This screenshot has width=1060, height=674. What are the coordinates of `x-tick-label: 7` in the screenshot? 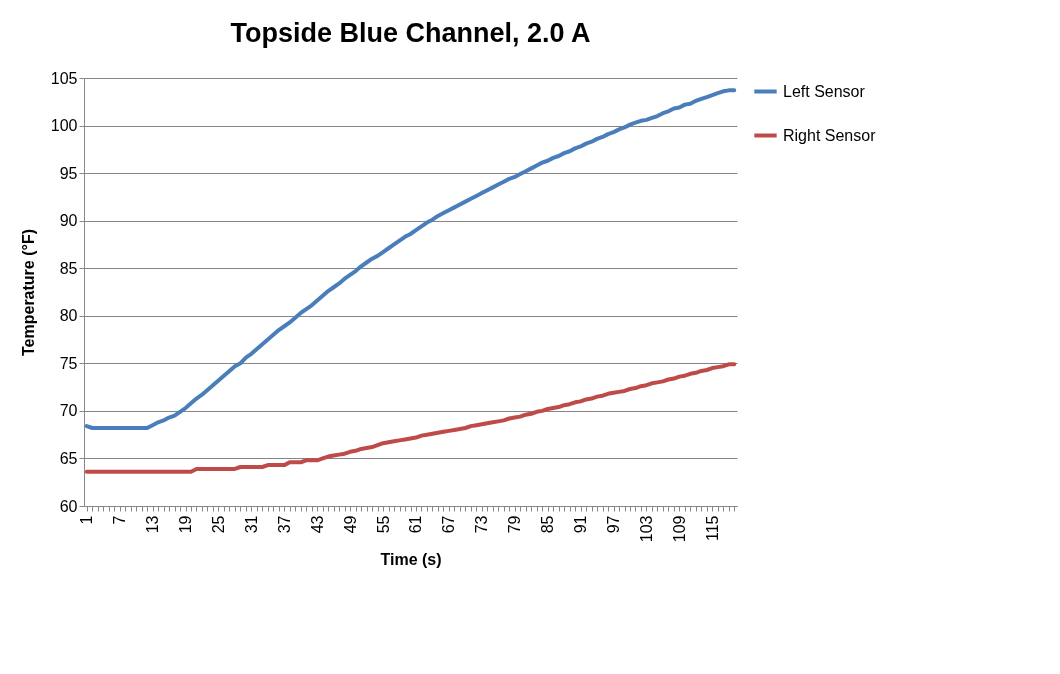 It's located at (120, 520).